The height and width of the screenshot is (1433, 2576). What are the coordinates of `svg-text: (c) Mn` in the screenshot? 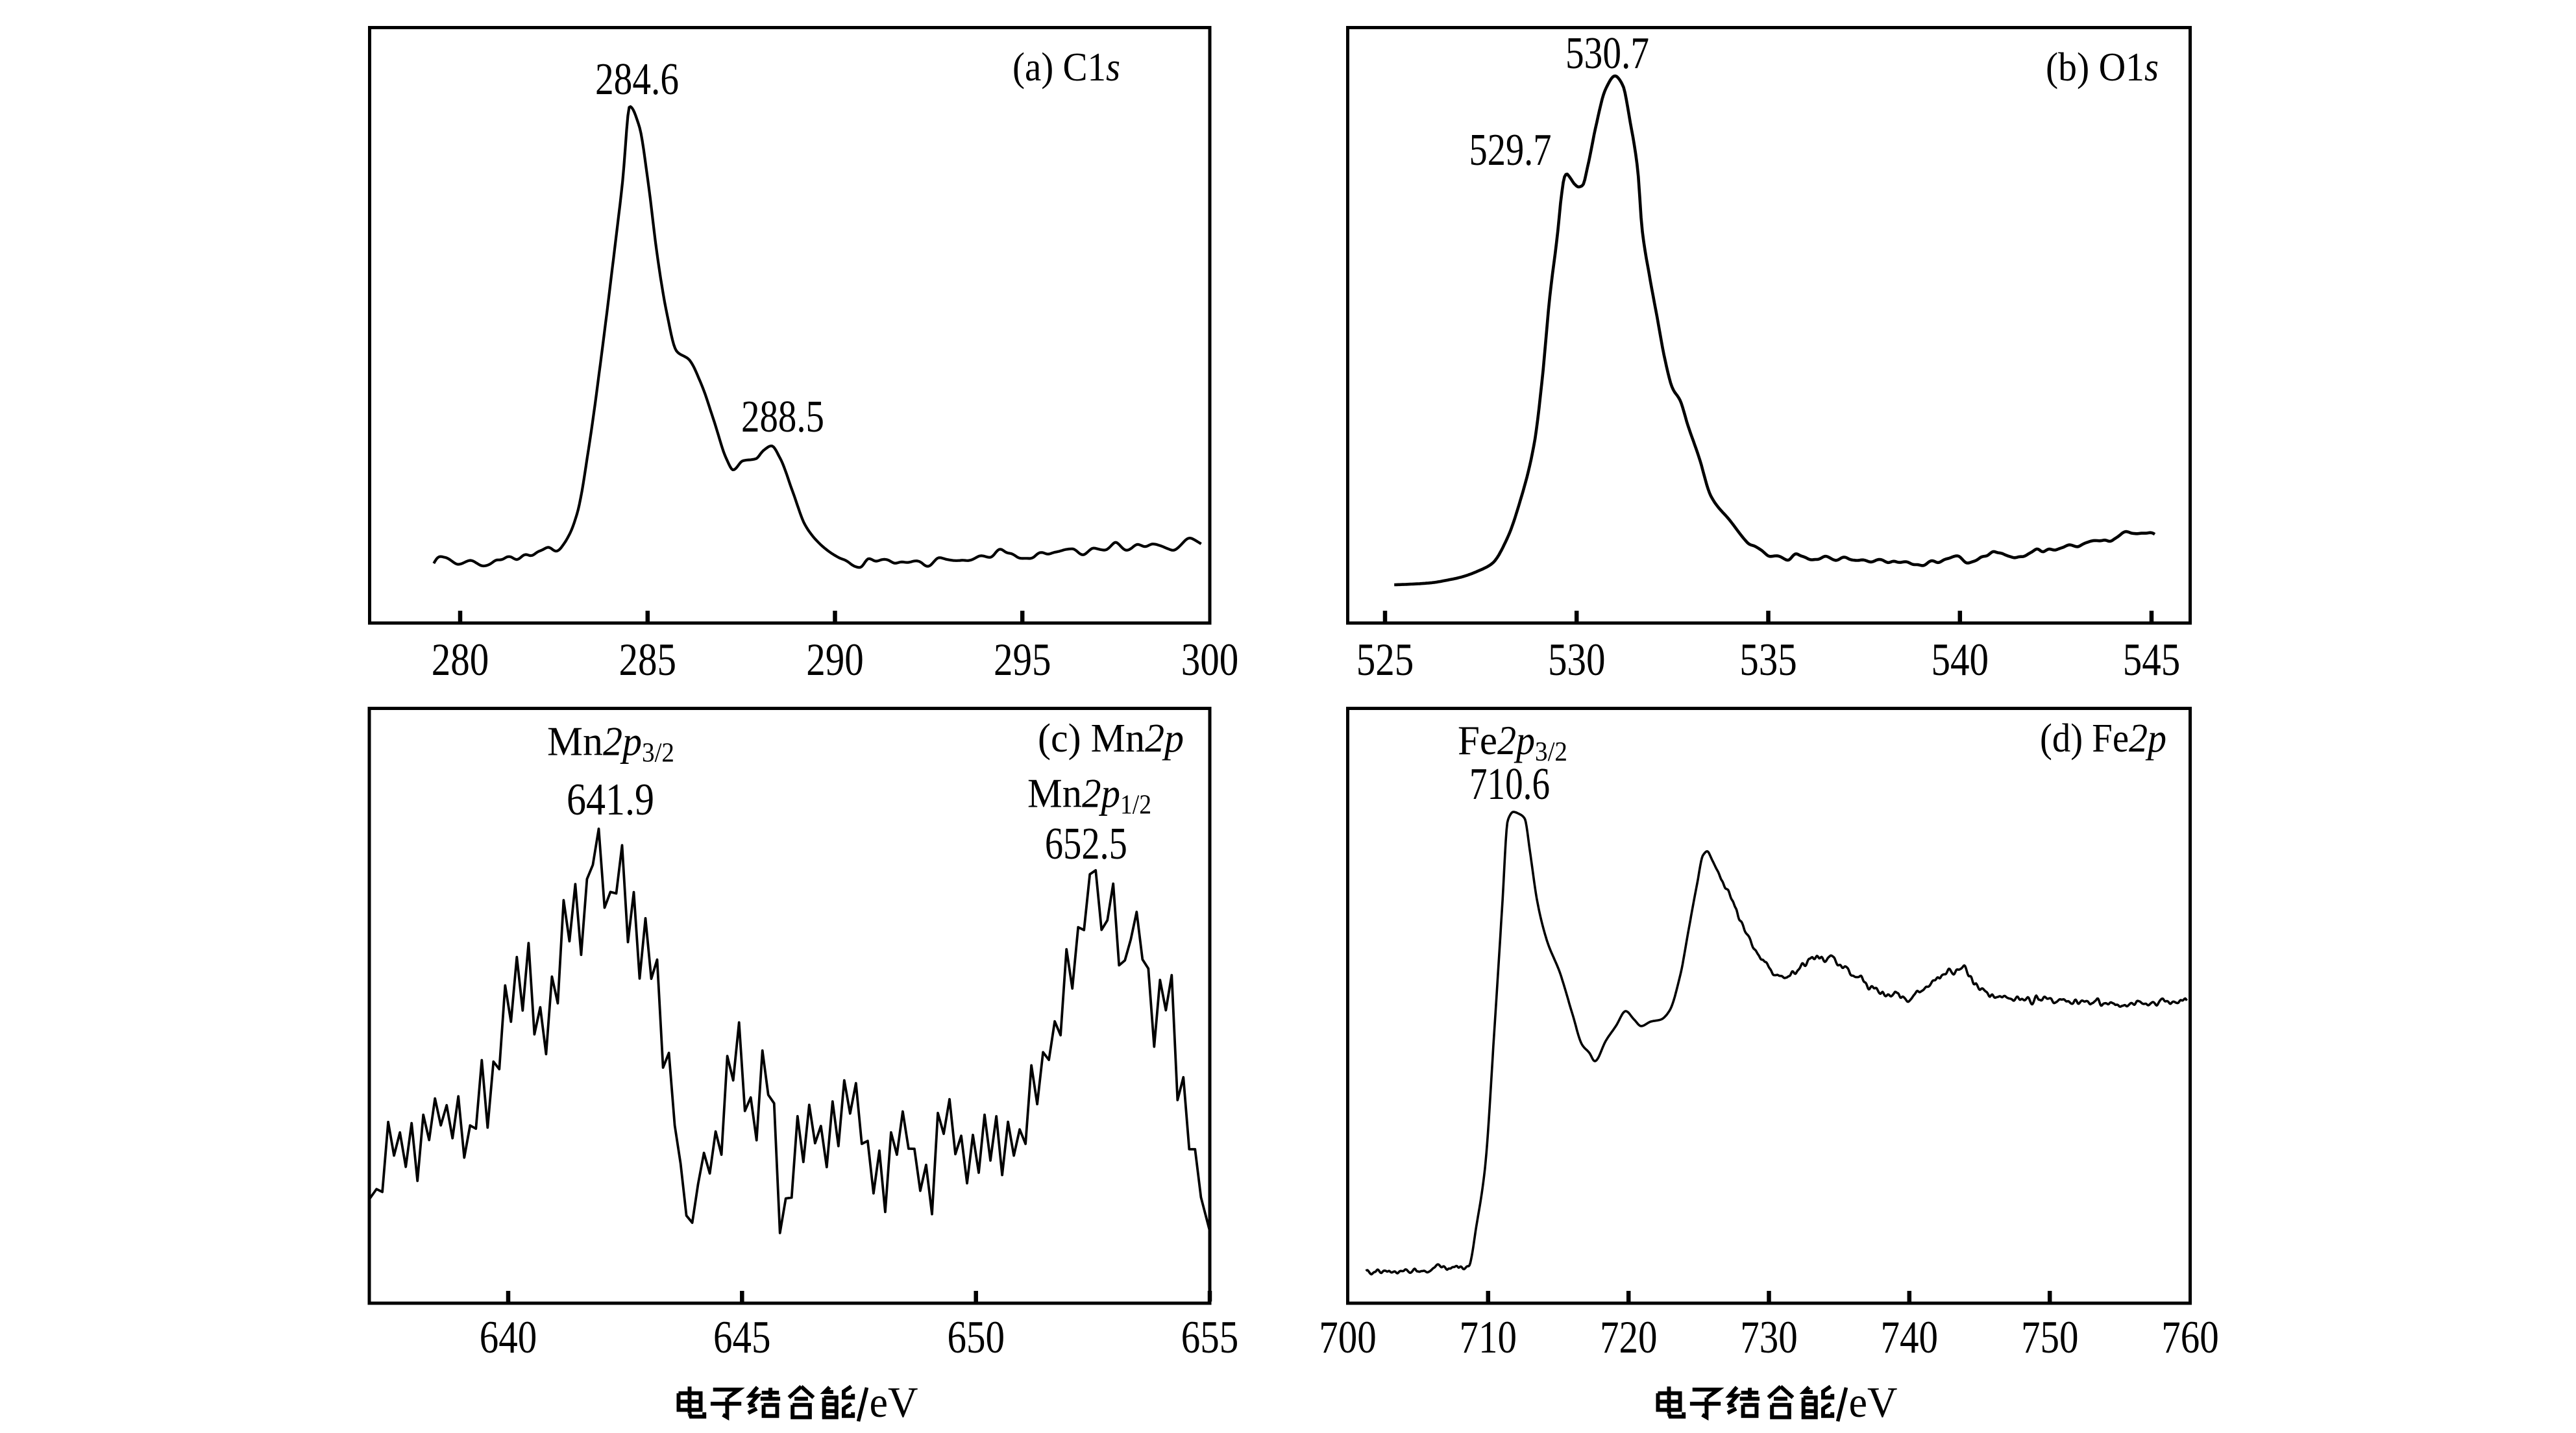 It's located at (1091, 738).